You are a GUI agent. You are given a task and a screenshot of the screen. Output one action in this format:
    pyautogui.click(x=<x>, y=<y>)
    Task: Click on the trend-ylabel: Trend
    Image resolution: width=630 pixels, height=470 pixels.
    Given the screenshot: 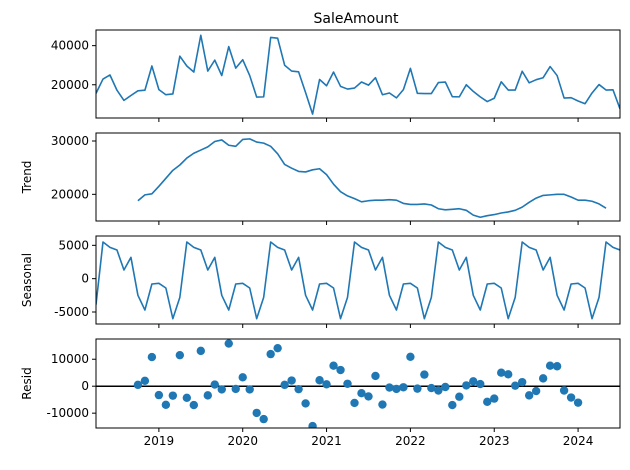 What is the action you would take?
    pyautogui.click(x=27, y=178)
    